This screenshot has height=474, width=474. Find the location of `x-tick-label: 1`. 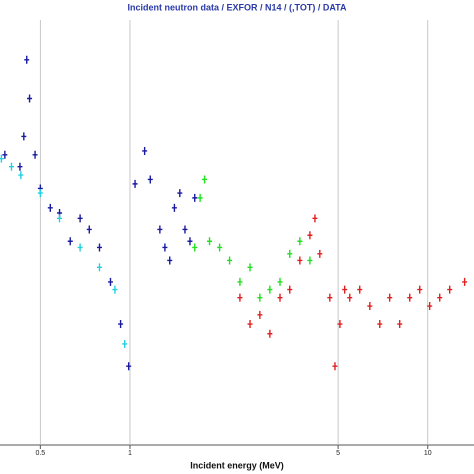

x-tick-label: 1 is located at coordinates (130, 453).